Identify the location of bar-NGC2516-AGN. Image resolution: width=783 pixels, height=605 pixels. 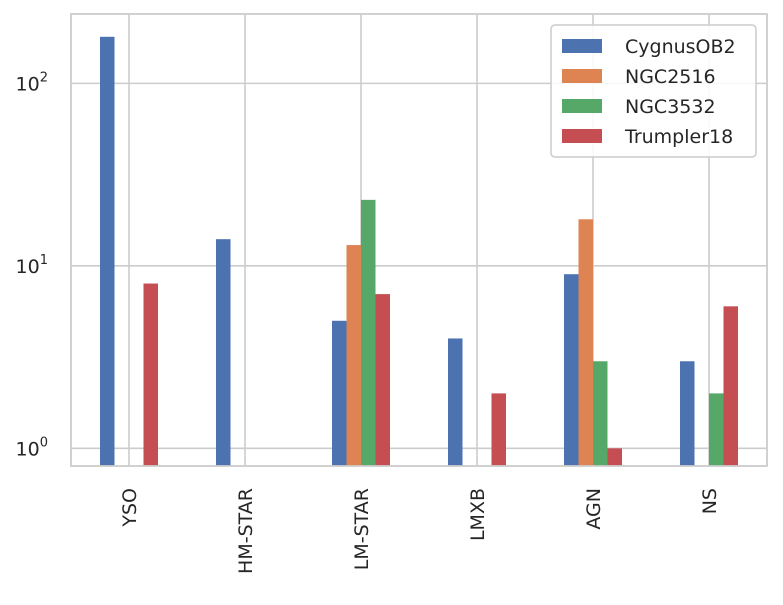
(585, 342).